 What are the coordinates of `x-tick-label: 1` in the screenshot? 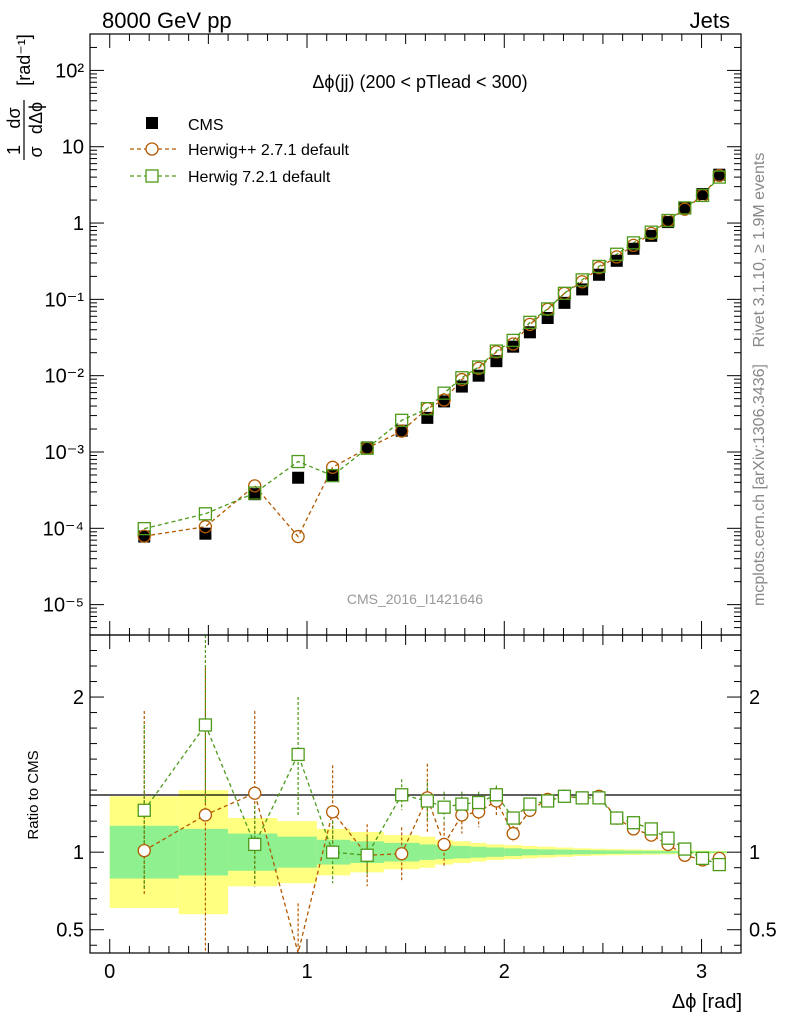 It's located at (306, 972).